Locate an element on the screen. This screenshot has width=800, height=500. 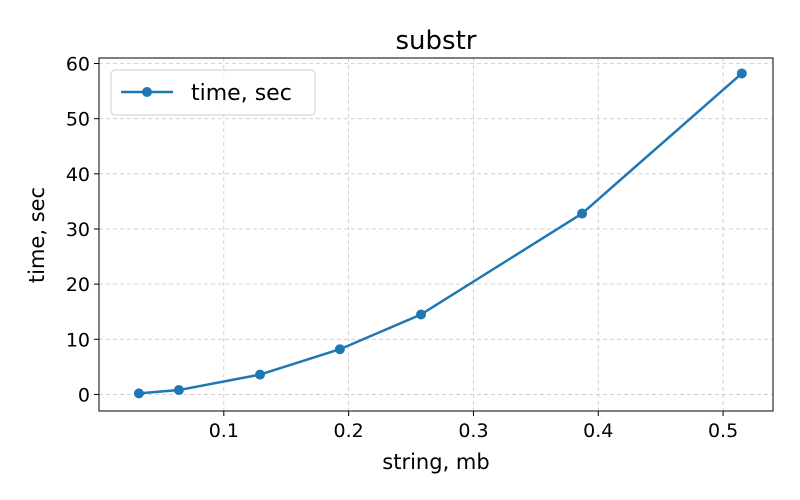
y-tick-label: 30 is located at coordinates (78, 230).